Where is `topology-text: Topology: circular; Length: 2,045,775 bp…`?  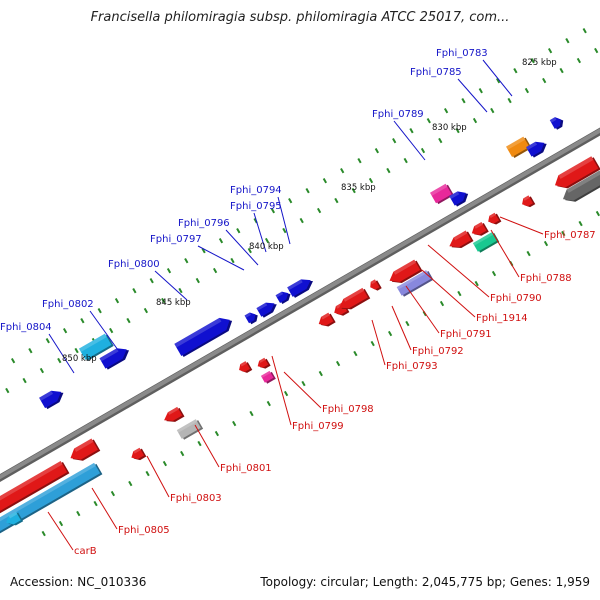 topology-text: Topology: circular; Length: 2,045,775 bp… is located at coordinates (425, 582).